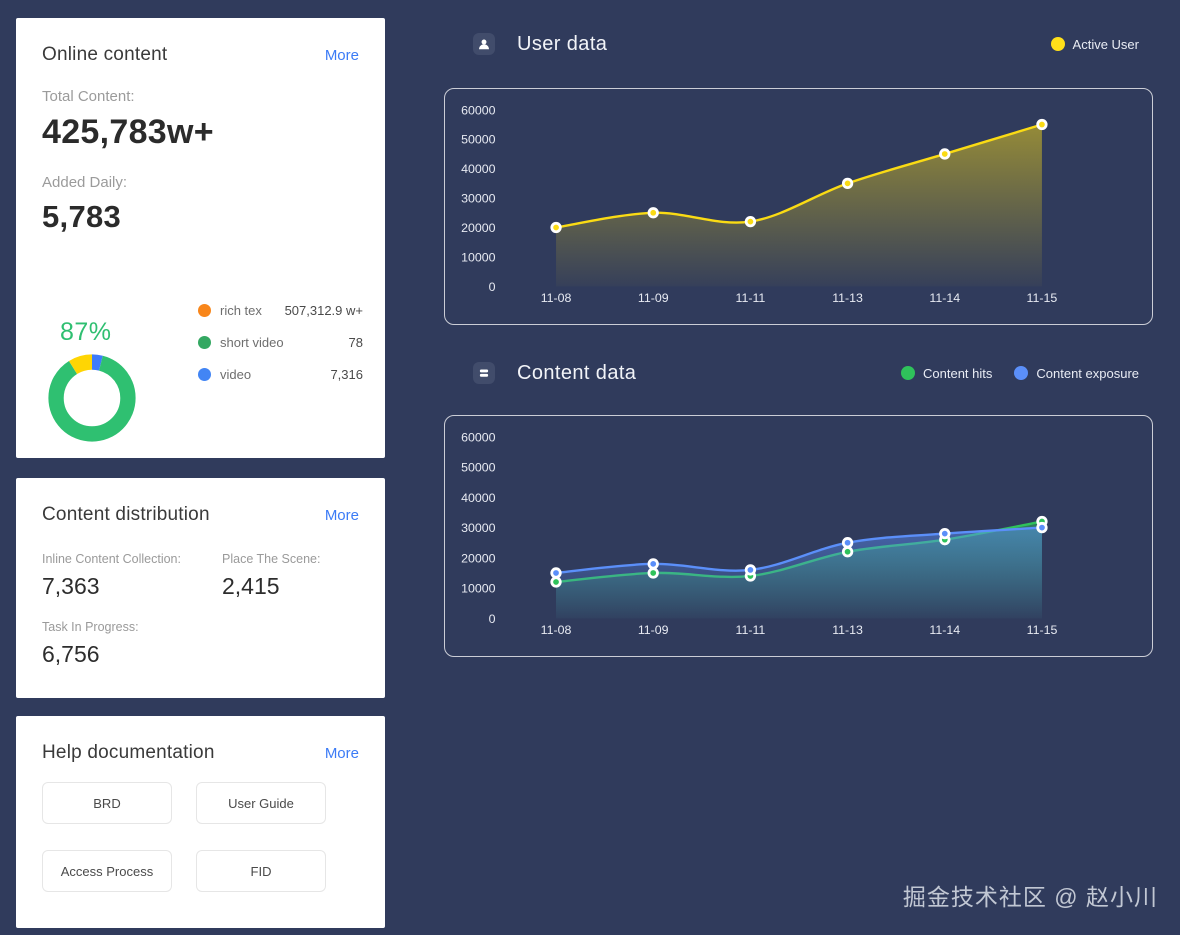 Image resolution: width=1180 pixels, height=935 pixels. What do you see at coordinates (126, 514) in the screenshot?
I see `content-distribution-title: Content distribution` at bounding box center [126, 514].